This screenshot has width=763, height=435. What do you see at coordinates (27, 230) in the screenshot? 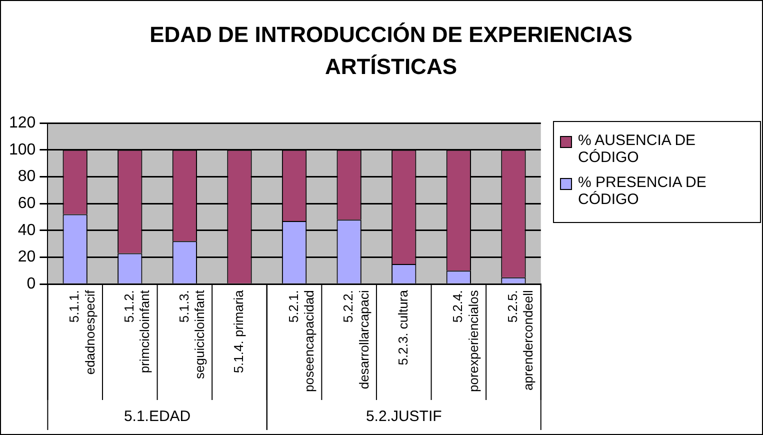
I see `y-tick-label: 40` at bounding box center [27, 230].